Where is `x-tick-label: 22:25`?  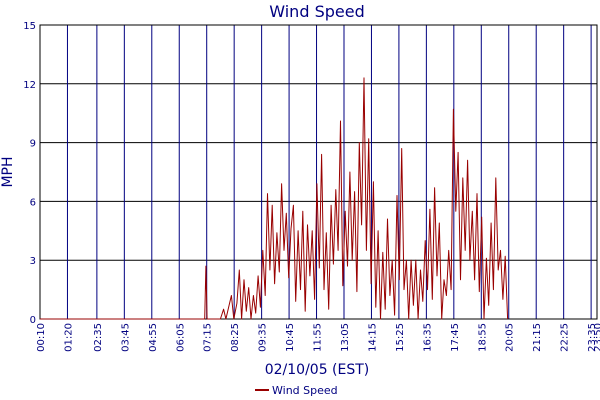 x-tick-label: 22:25 is located at coordinates (565, 337).